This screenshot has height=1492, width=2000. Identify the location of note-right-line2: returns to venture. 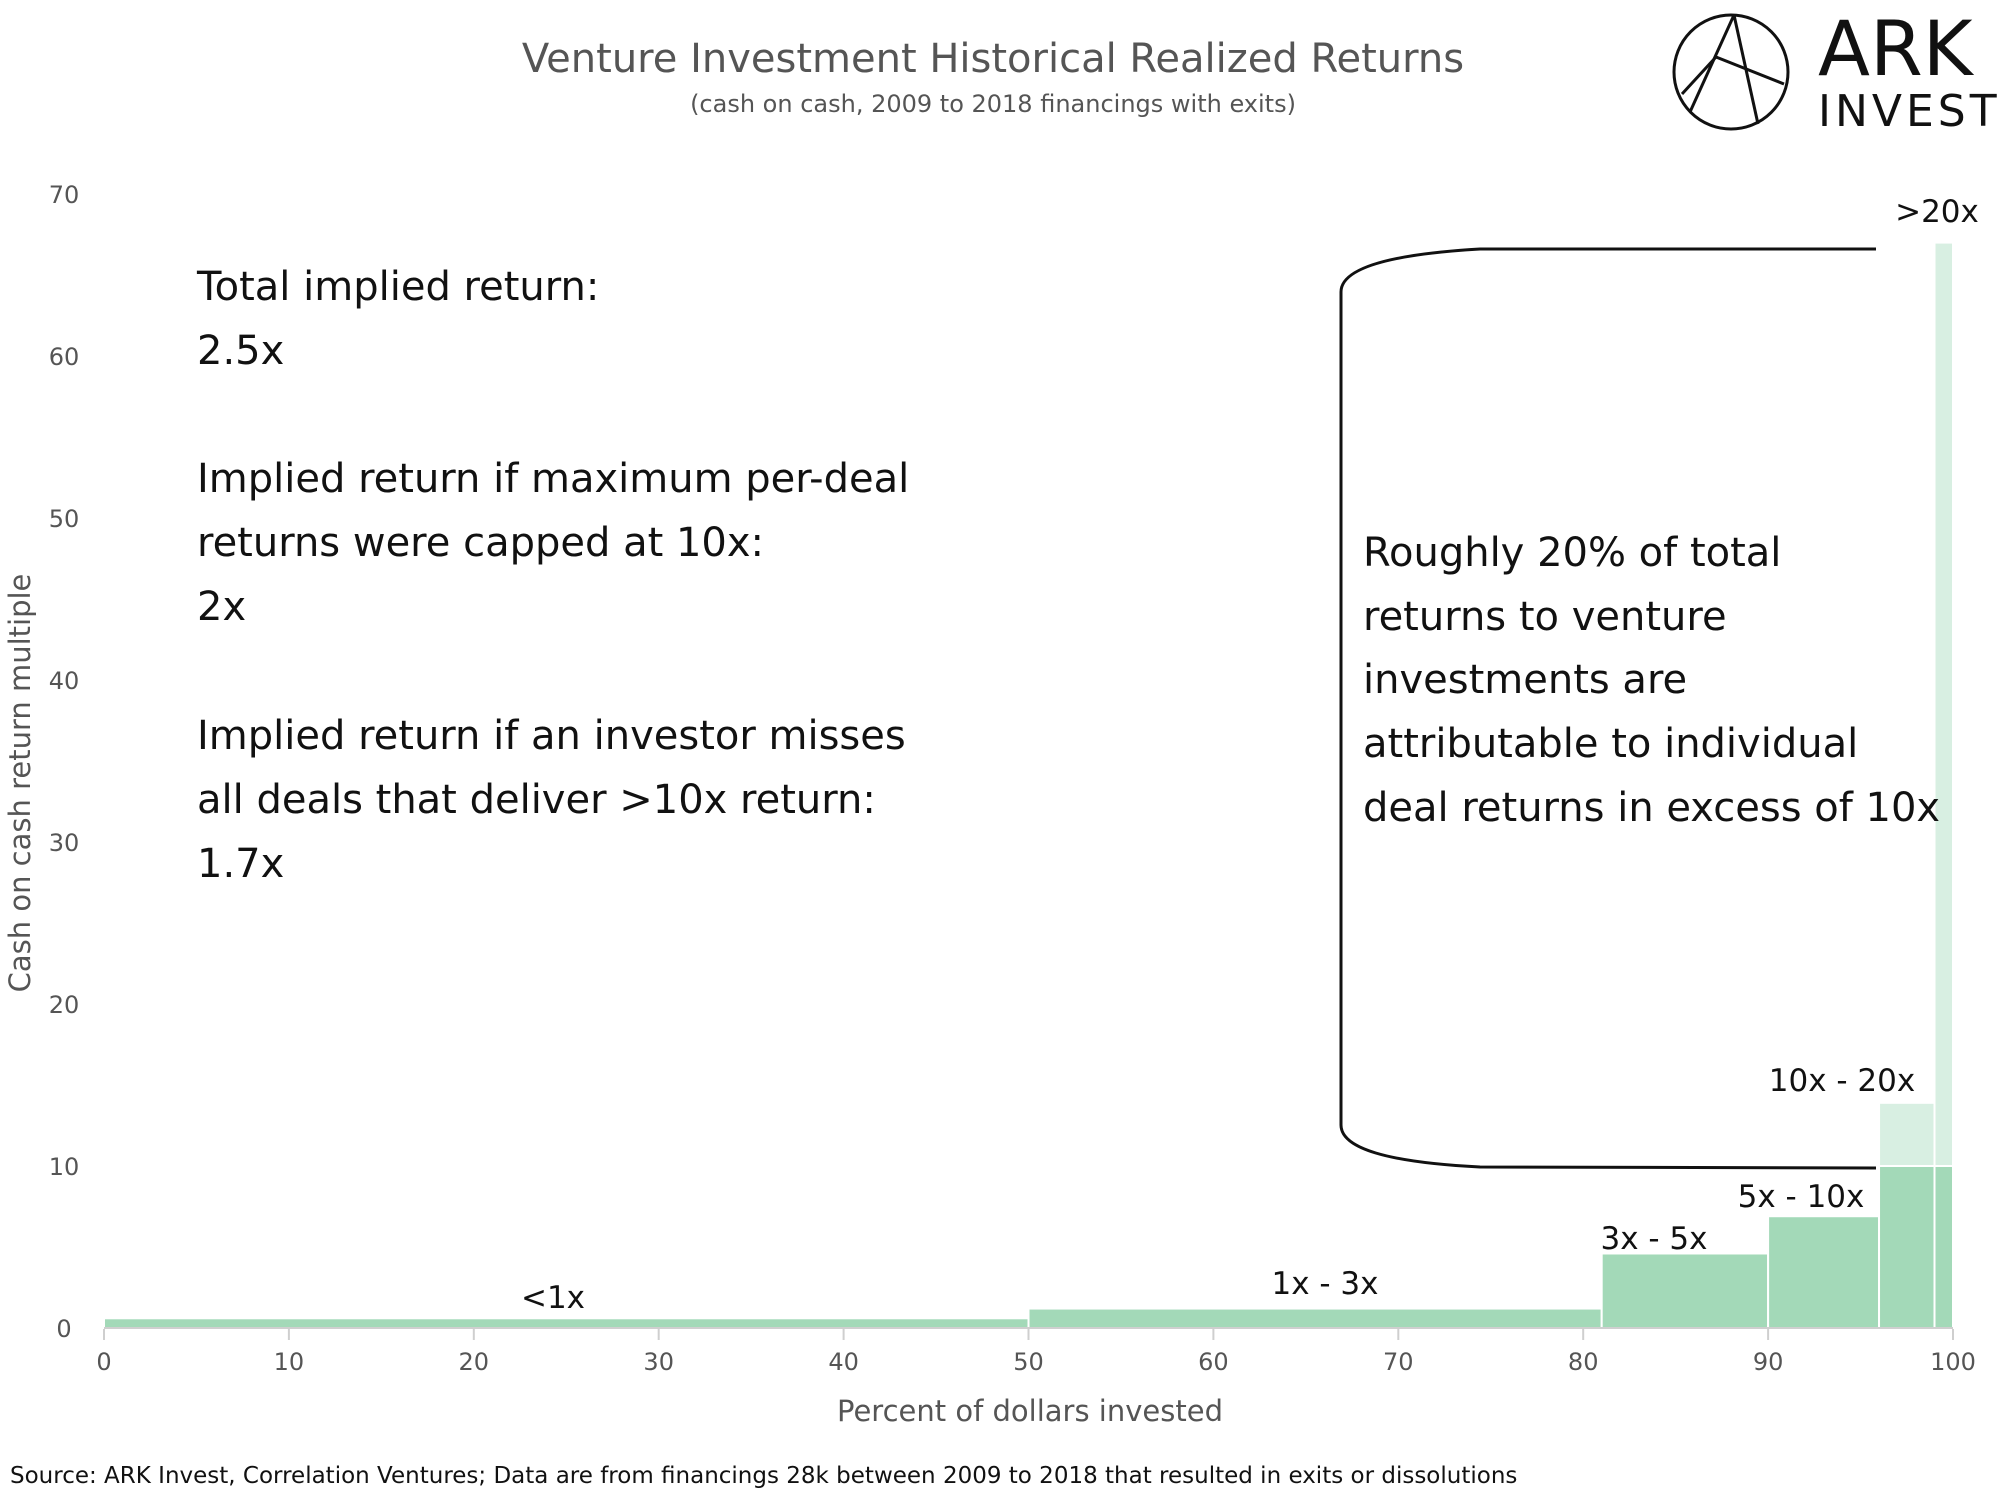
(1545, 617).